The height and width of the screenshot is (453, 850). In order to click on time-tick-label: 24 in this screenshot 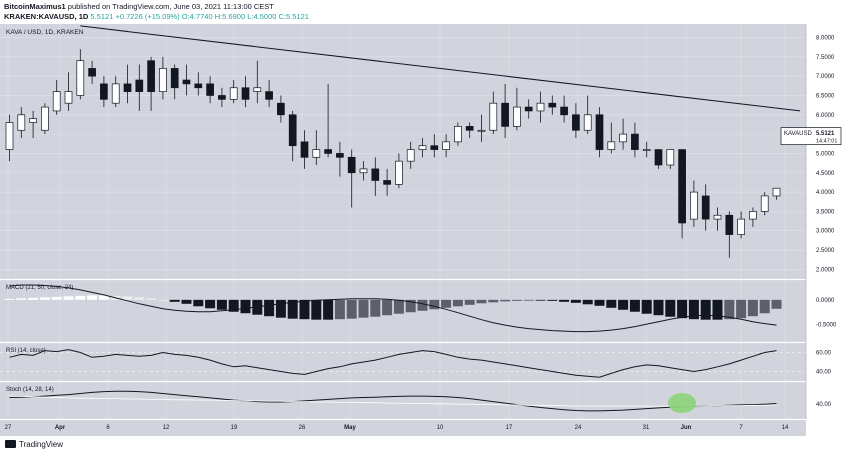, I will do `click(578, 428)`.